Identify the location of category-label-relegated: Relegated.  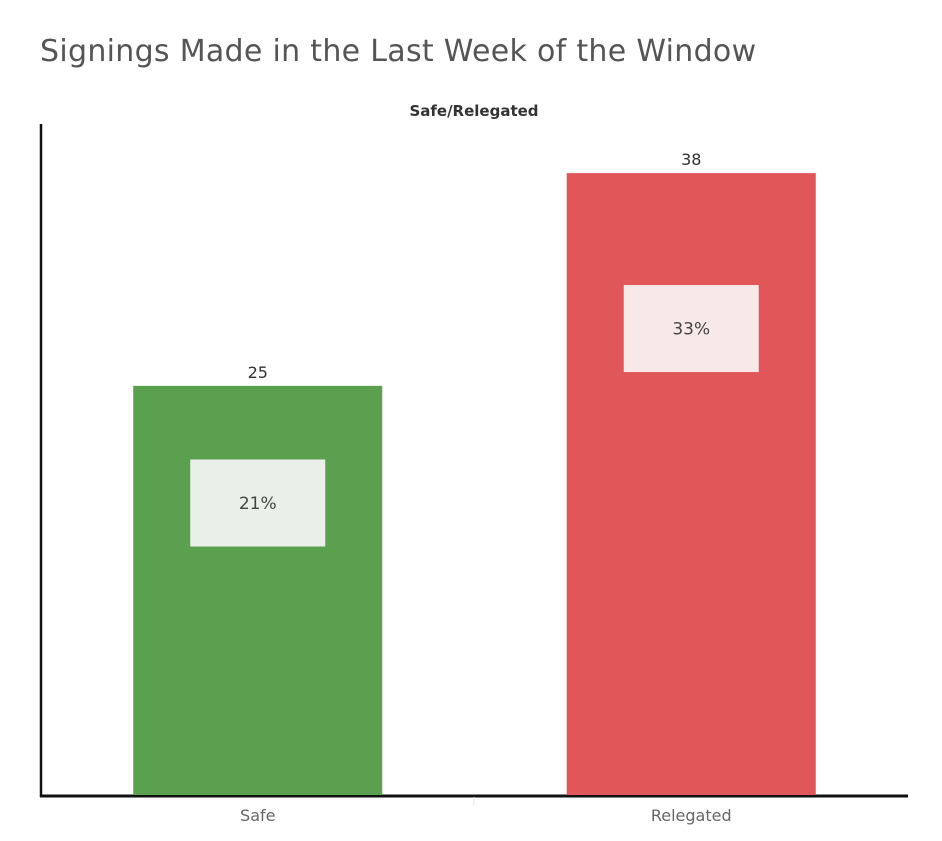
(691, 815).